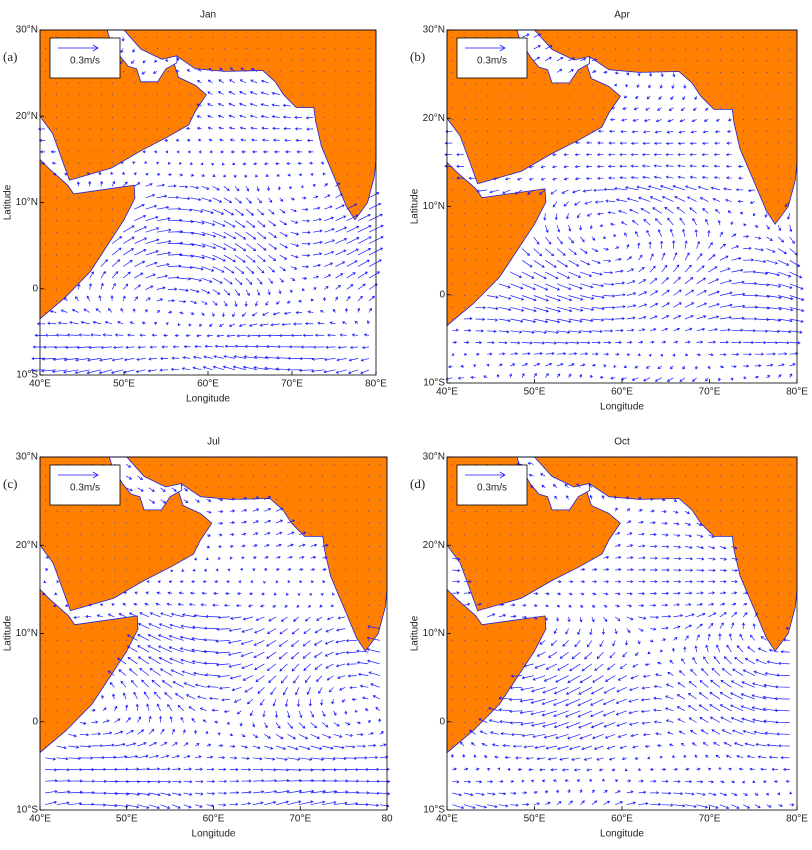  I want to click on panel-label: (b), so click(417, 56).